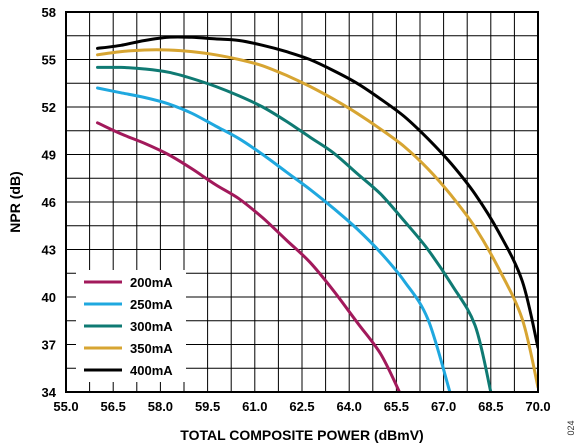  I want to click on x-tick-label: 59.5, so click(207, 406).